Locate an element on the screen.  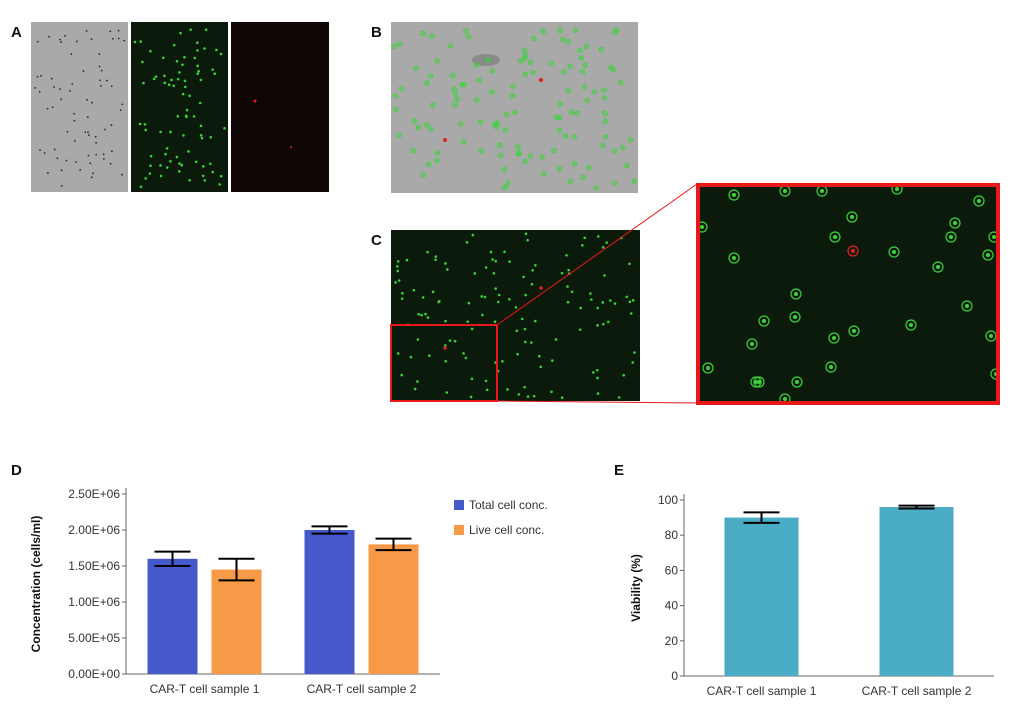
y-axis-title: Concentration (cells/ml) is located at coordinates (36, 584).